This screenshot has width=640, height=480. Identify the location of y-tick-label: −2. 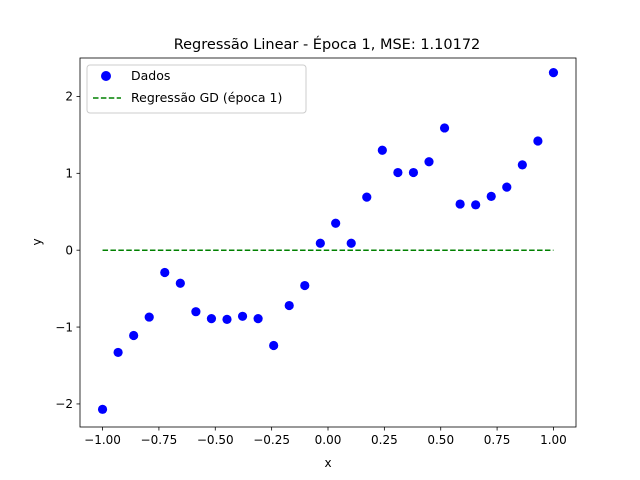
(64, 404).